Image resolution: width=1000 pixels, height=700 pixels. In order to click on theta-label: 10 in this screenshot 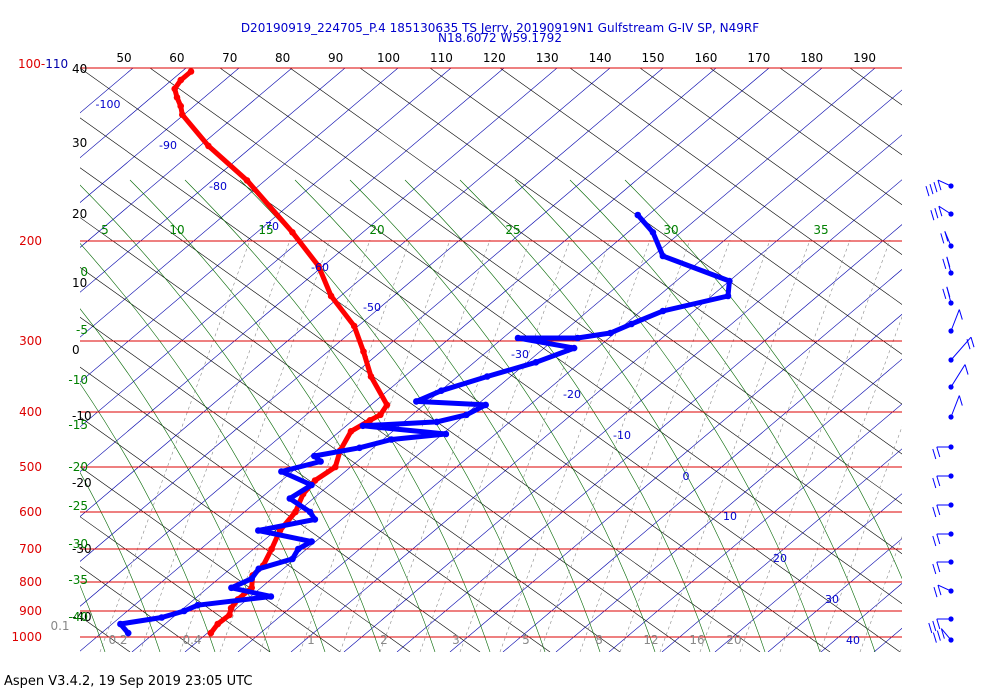, I will do `click(730, 516)`.